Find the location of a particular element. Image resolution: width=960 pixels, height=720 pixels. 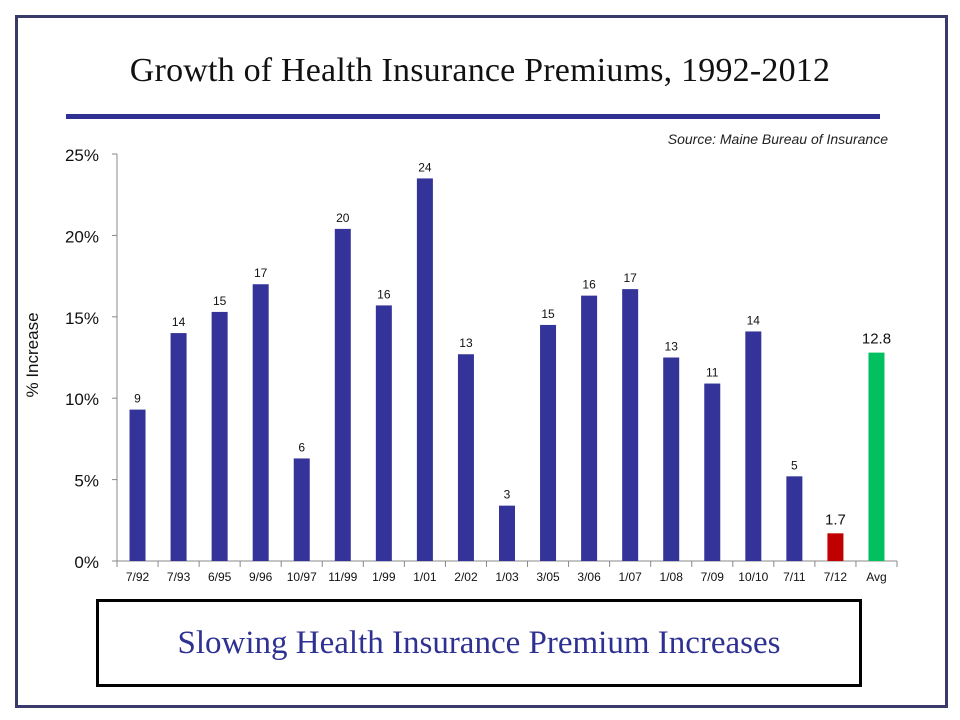

x-tick-label: 1/01 is located at coordinates (425, 577).